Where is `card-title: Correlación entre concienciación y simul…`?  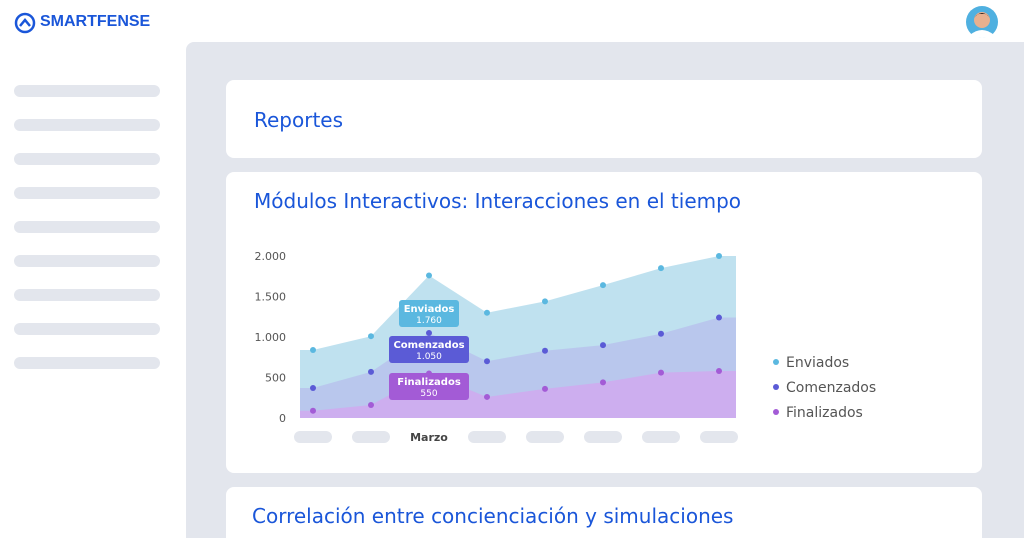 card-title: Correlación entre concienciación y simul… is located at coordinates (493, 516).